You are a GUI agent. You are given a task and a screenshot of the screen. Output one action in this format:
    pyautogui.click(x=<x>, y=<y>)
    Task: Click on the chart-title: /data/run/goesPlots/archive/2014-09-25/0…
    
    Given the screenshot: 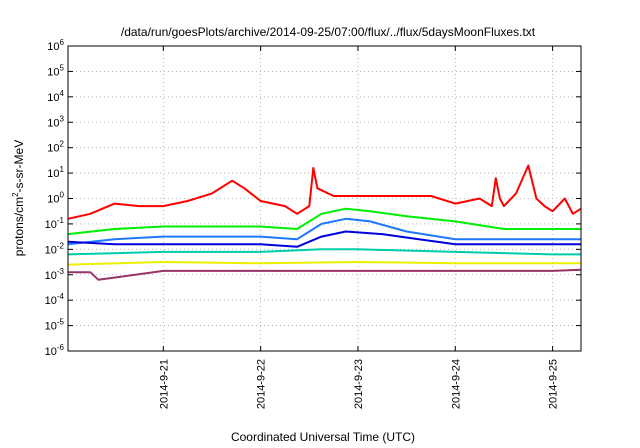 What is the action you would take?
    pyautogui.click(x=328, y=32)
    